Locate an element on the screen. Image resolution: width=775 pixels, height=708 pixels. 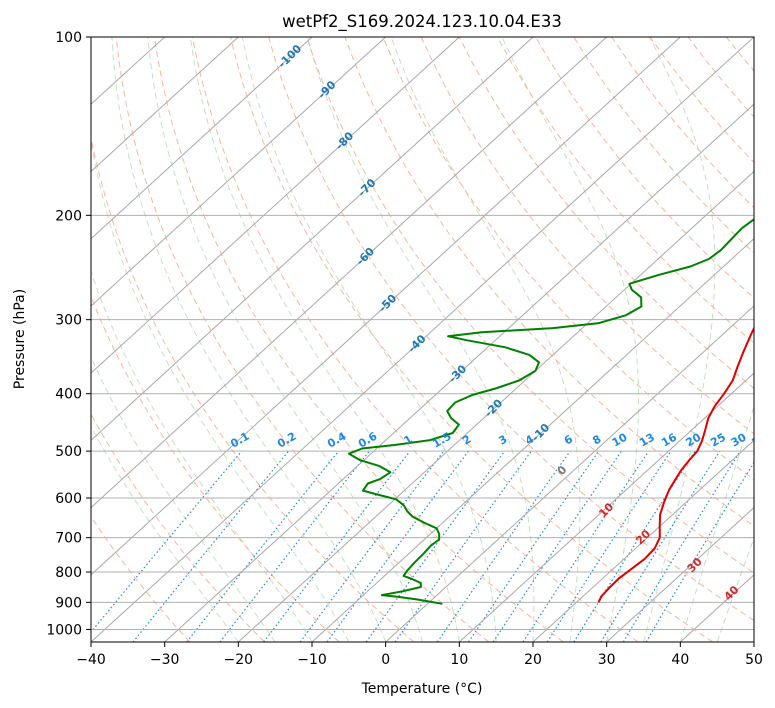
x-tick-label: −30 is located at coordinates (165, 660).